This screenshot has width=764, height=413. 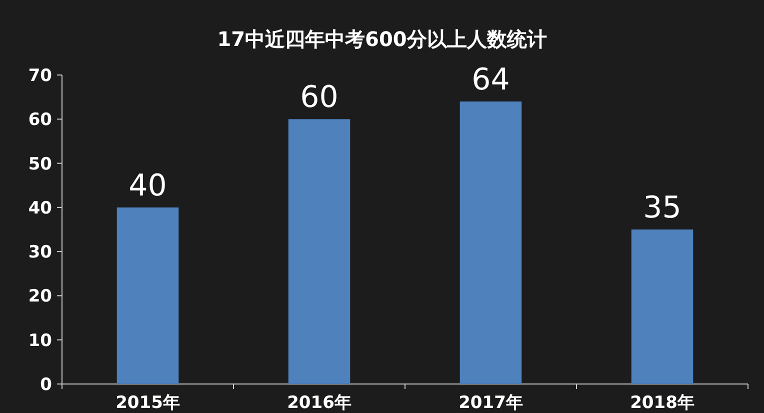 I want to click on y-tick-label: 40, so click(x=40, y=208).